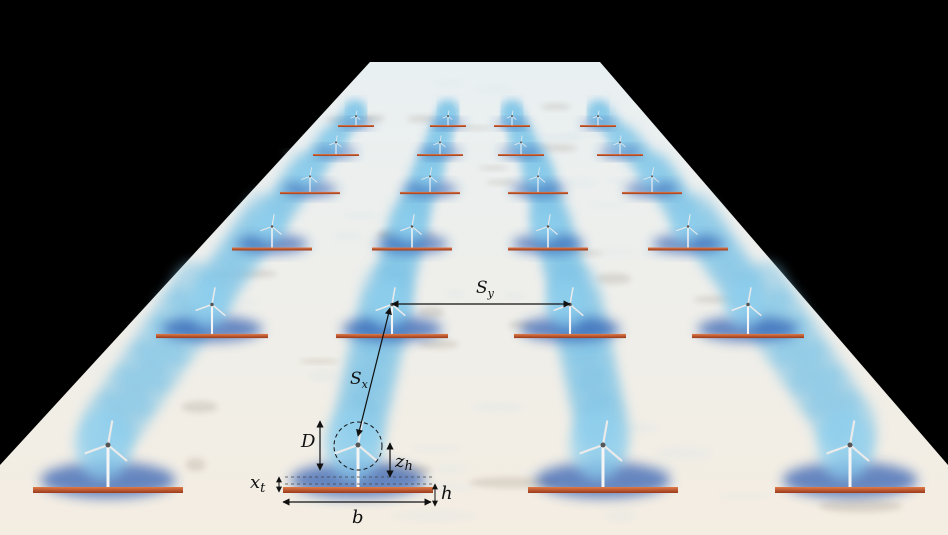  I want to click on b-label: b, so click(358, 517).